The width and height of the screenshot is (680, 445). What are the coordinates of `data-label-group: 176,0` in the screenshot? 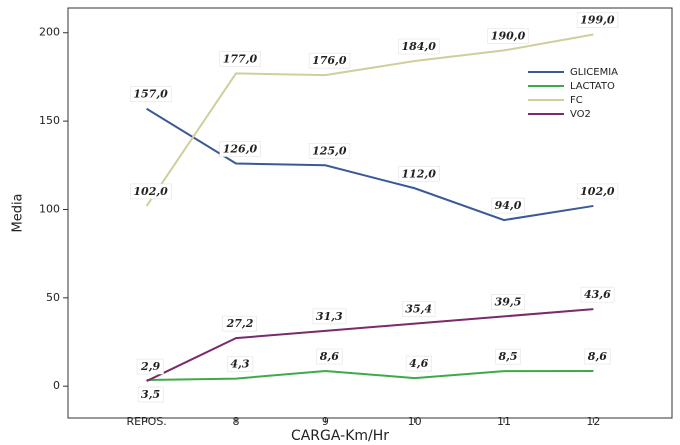 It's located at (329, 60).